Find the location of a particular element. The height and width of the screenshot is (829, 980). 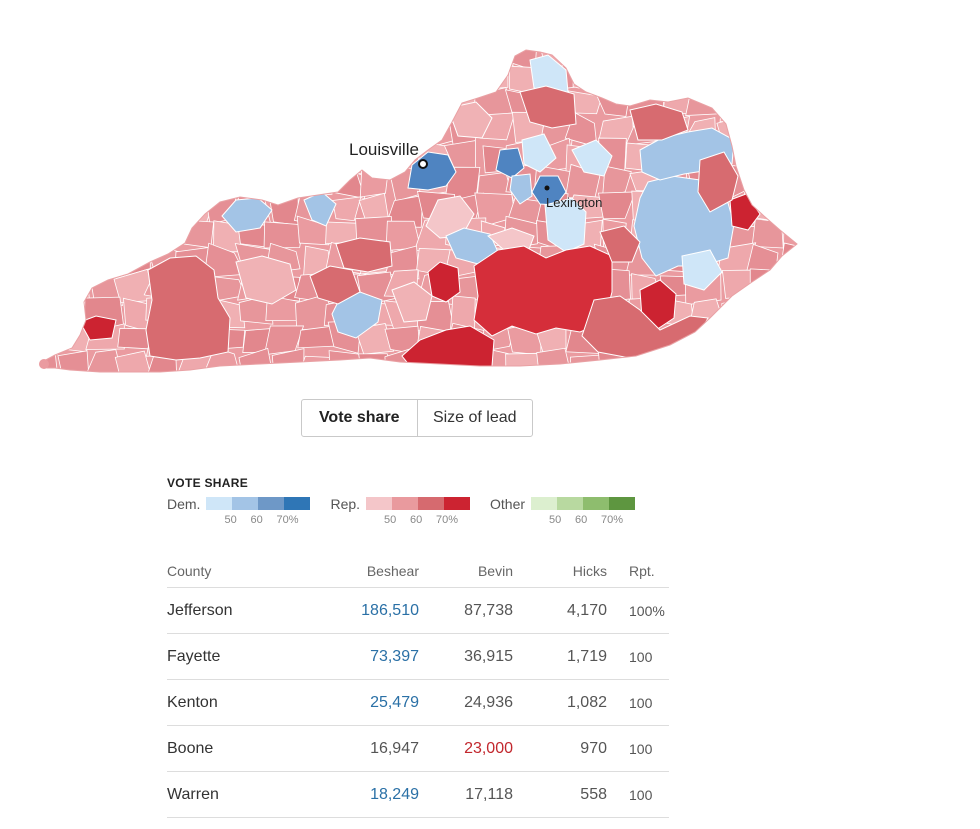

county-clay-dark is located at coordinates (620, 244).